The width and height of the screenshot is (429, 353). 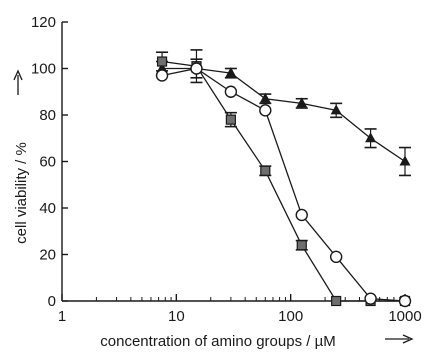 I want to click on x-axis-label: concentration of amino groups / µM, so click(x=217, y=341).